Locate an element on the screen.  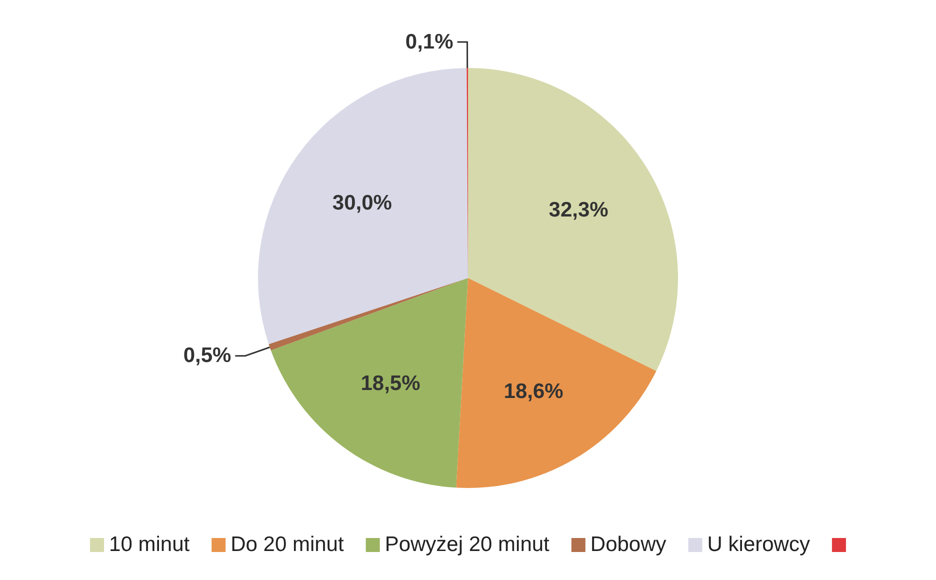
legend-label: Dobowy is located at coordinates (628, 544).